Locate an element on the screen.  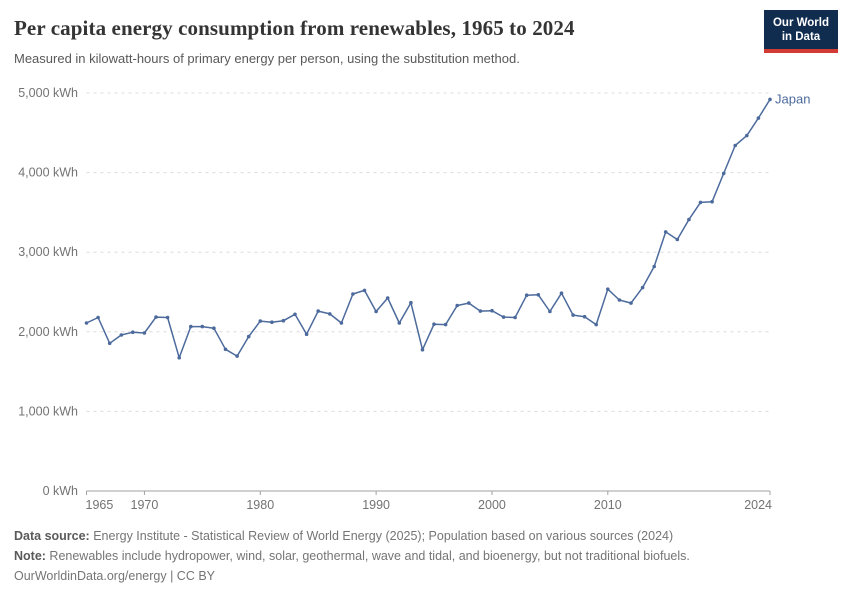
x-tick-label-1965: 1965 is located at coordinates (100, 505).